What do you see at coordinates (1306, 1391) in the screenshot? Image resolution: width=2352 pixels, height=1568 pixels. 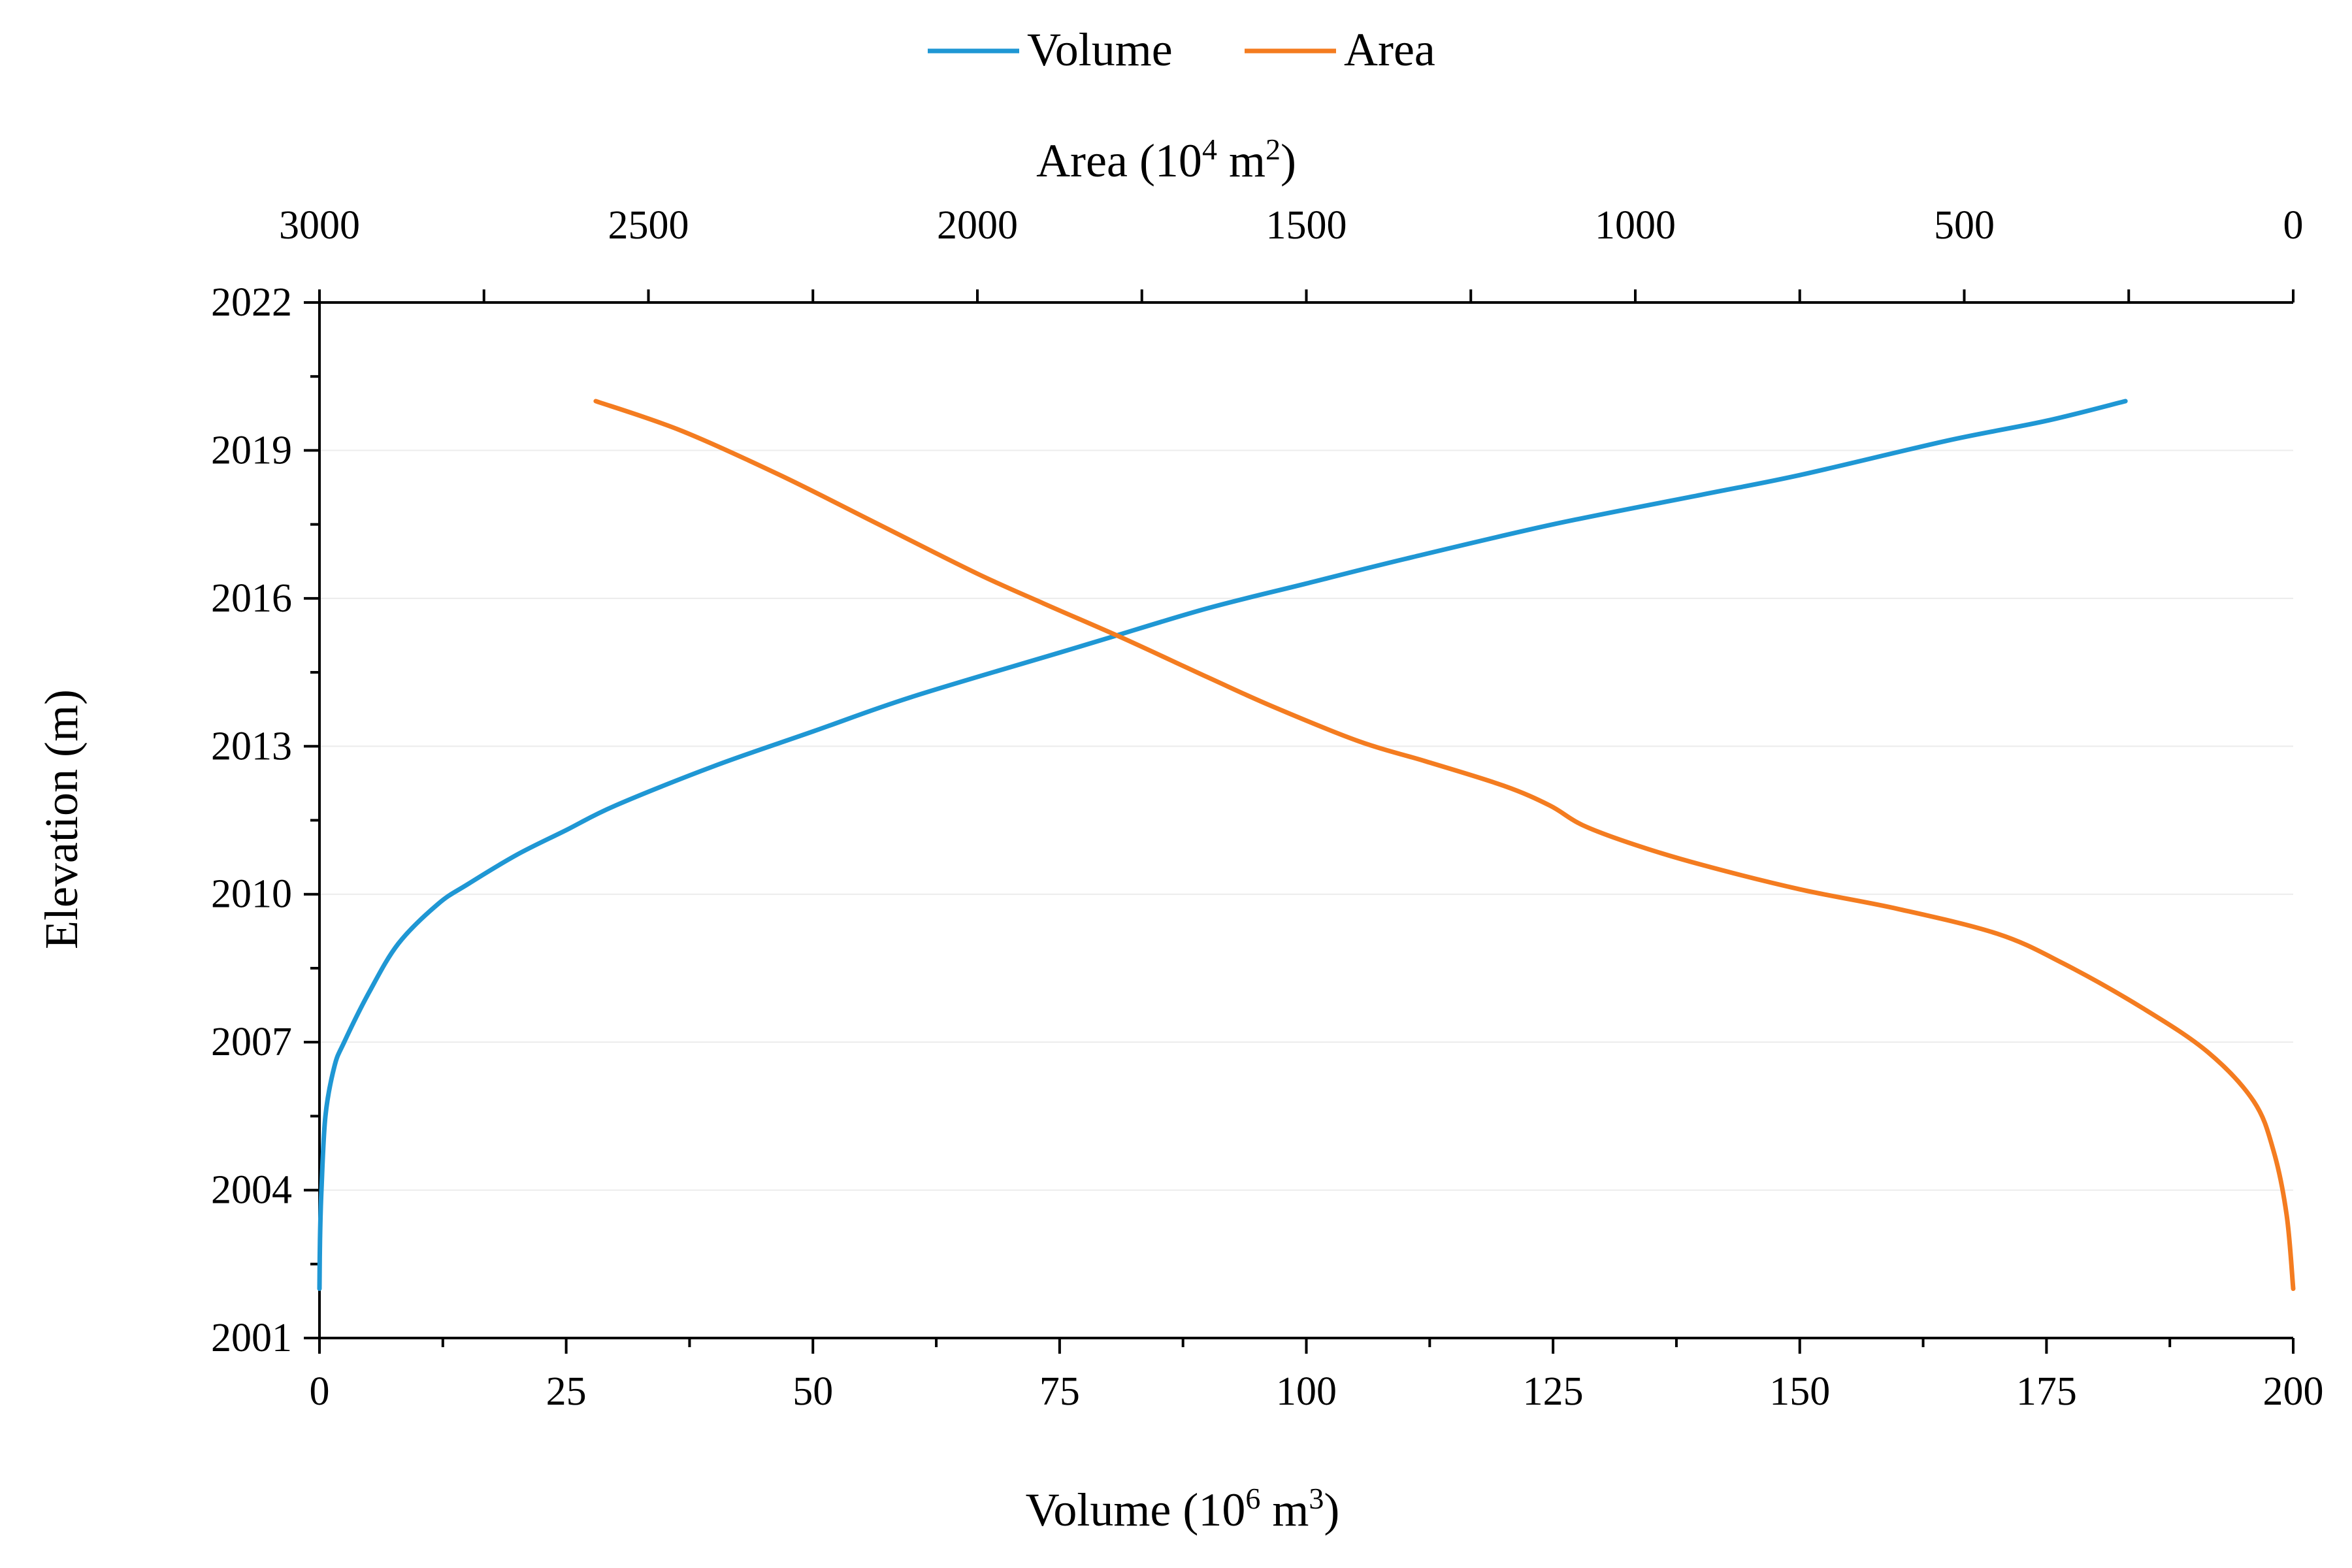 I see `bottom-tick-label-100: 100` at bounding box center [1306, 1391].